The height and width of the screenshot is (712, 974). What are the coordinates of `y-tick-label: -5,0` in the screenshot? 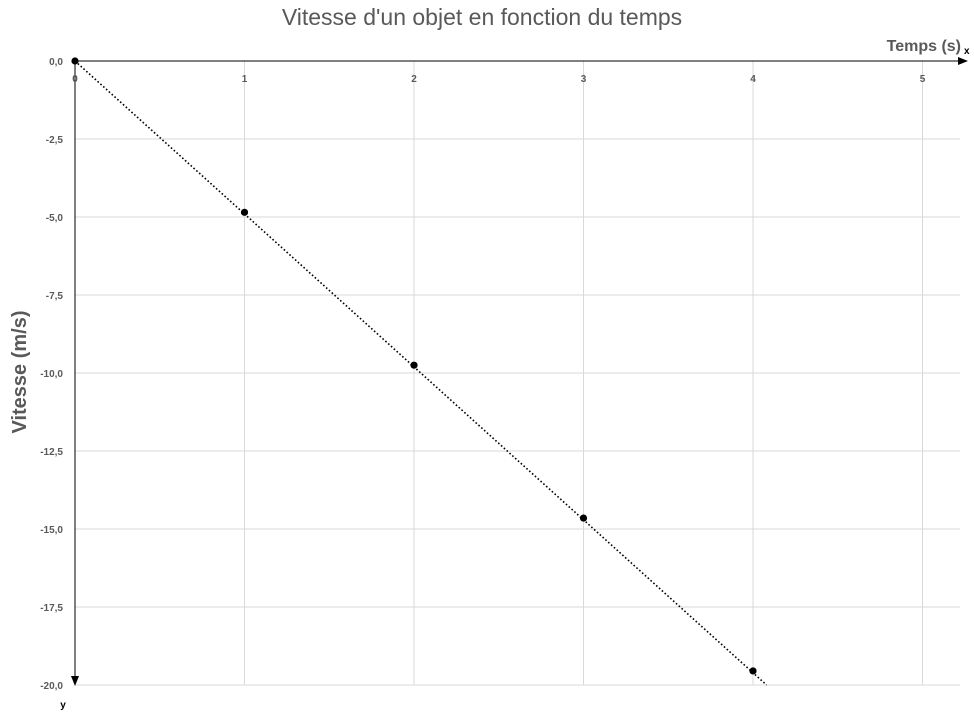 It's located at (55, 218).